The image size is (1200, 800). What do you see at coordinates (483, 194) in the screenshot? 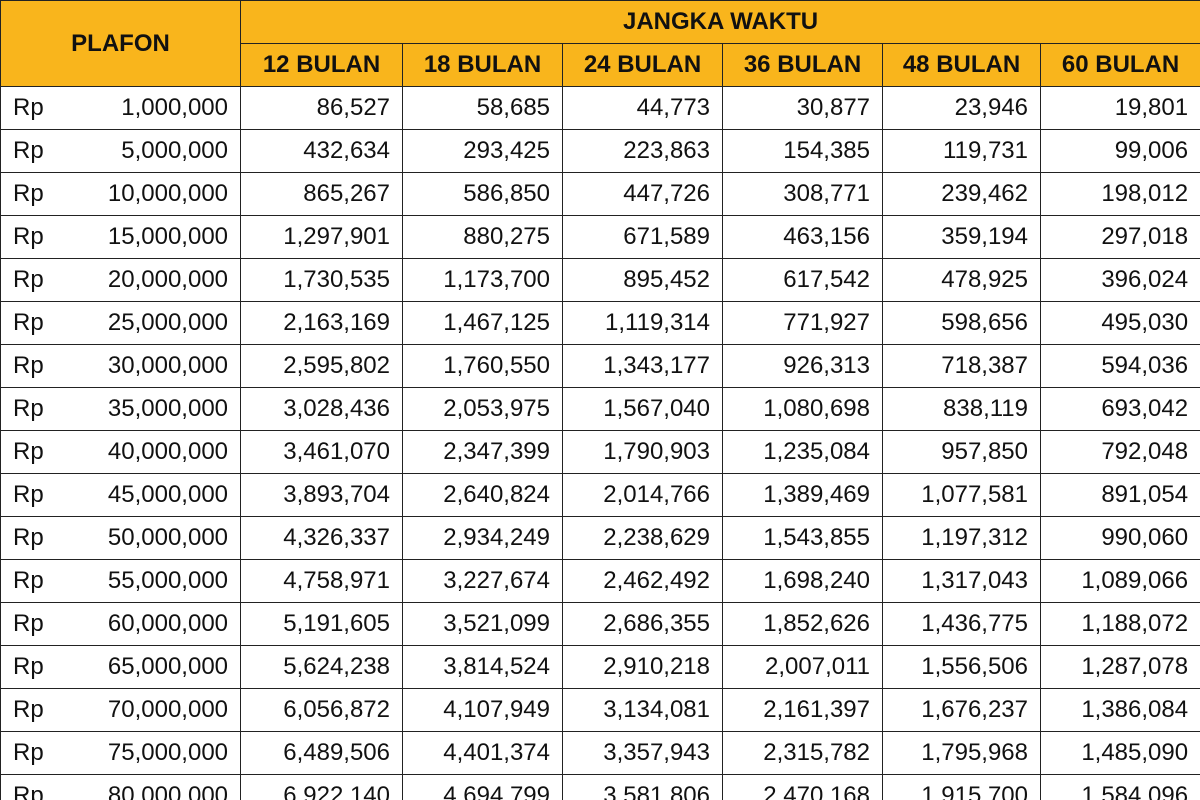
I see `installment: 586,850` at bounding box center [483, 194].